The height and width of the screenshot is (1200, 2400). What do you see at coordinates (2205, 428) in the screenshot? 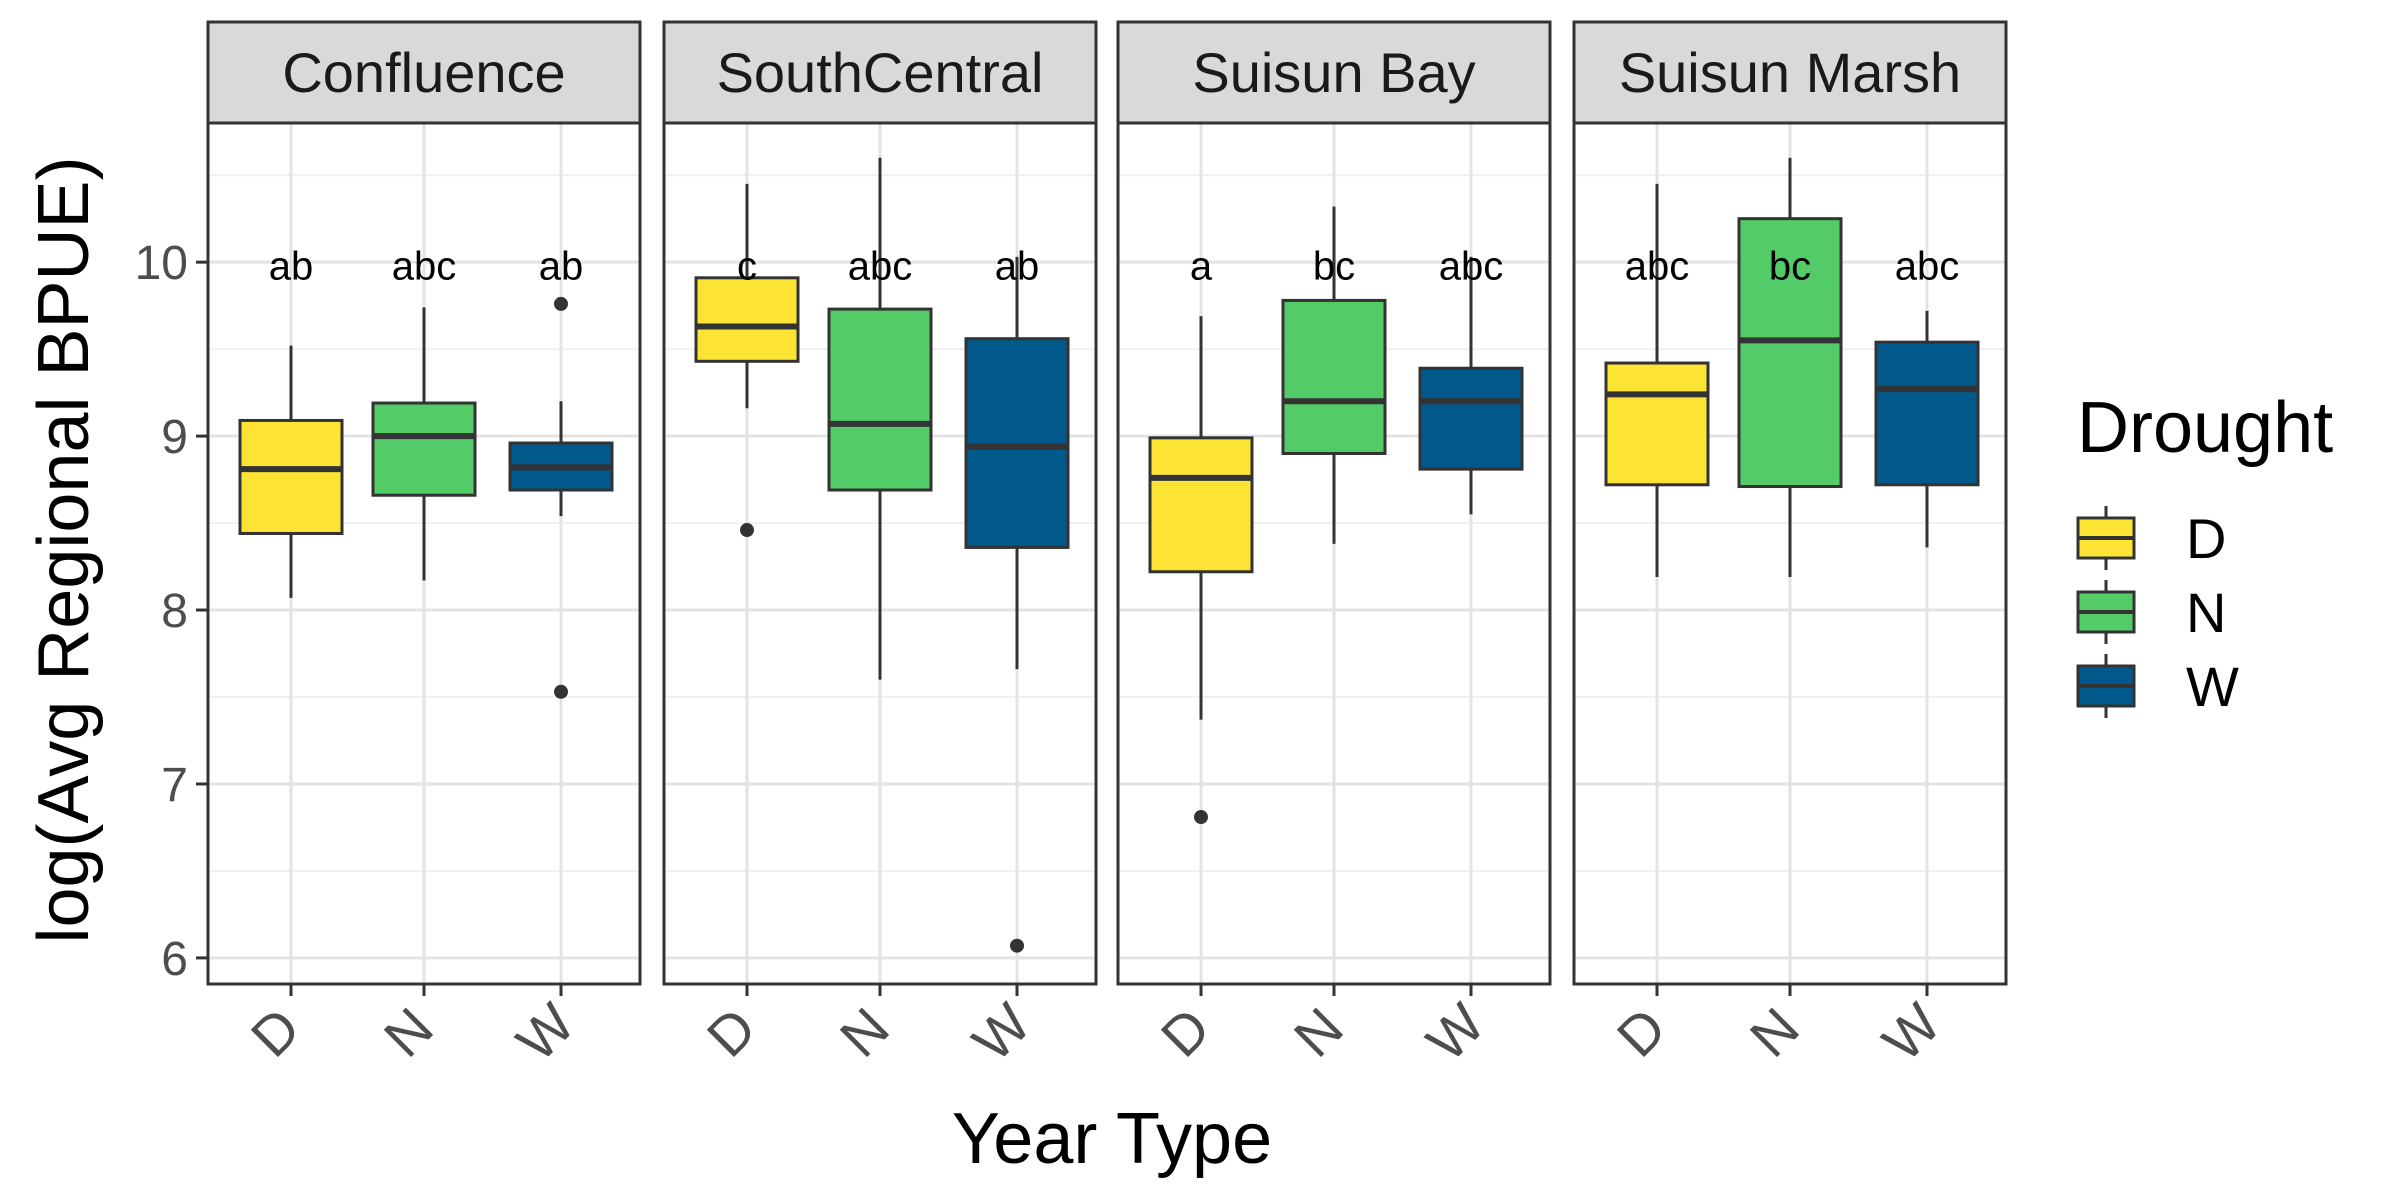
I see `legend-title: Drought` at bounding box center [2205, 428].